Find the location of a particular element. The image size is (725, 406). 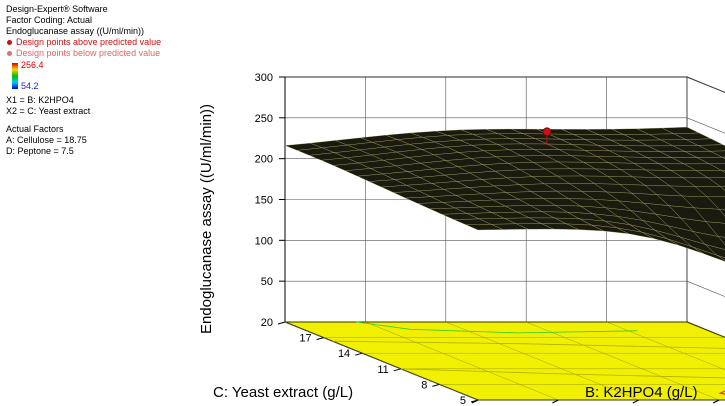

actual-factors-heading: Actual Factors is located at coordinates (35, 129).